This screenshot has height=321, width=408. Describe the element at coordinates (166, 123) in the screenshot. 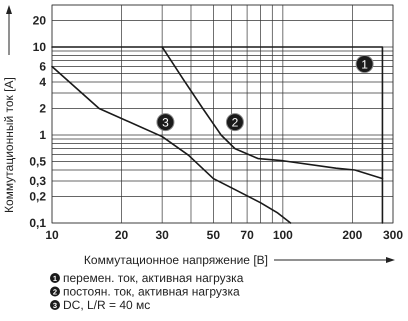

I see `annotation: 3` at that location.